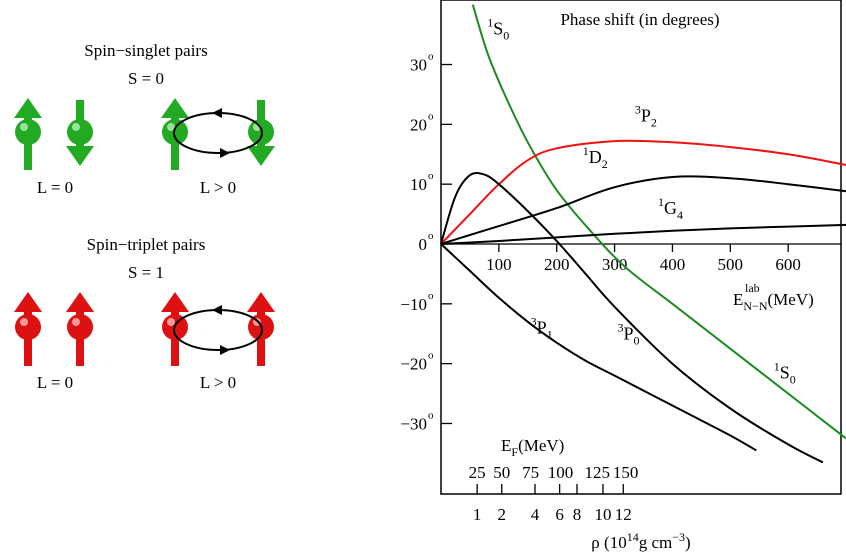 This screenshot has height=556, width=846. I want to click on fermi-tick-label: 150, so click(626, 472).